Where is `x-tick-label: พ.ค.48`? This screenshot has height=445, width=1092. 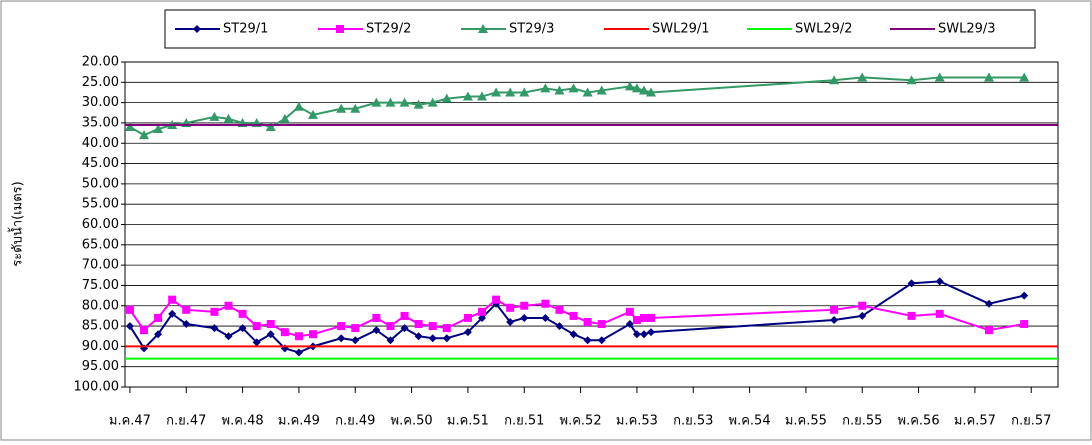 x-tick-label: พ.ค.48 is located at coordinates (243, 421).